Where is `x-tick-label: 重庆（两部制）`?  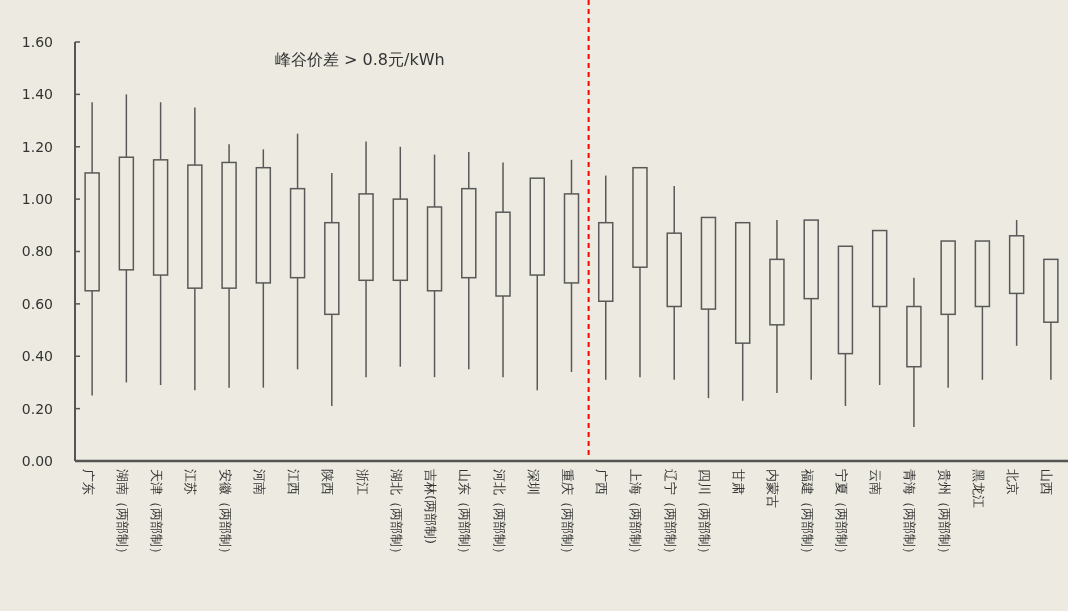
x-tick-label: 重庆（两部制） is located at coordinates (567, 514).